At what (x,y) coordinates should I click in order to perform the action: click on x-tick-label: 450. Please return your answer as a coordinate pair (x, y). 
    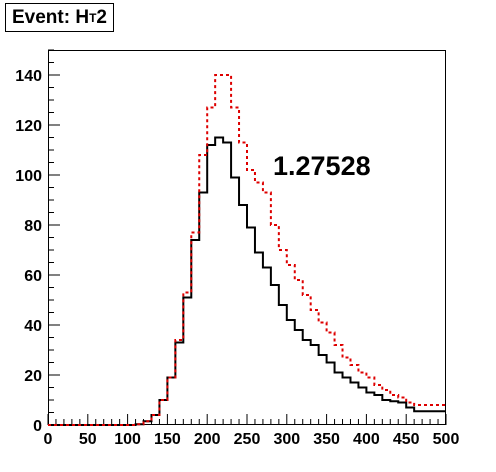
    Looking at the image, I should click on (406, 439).